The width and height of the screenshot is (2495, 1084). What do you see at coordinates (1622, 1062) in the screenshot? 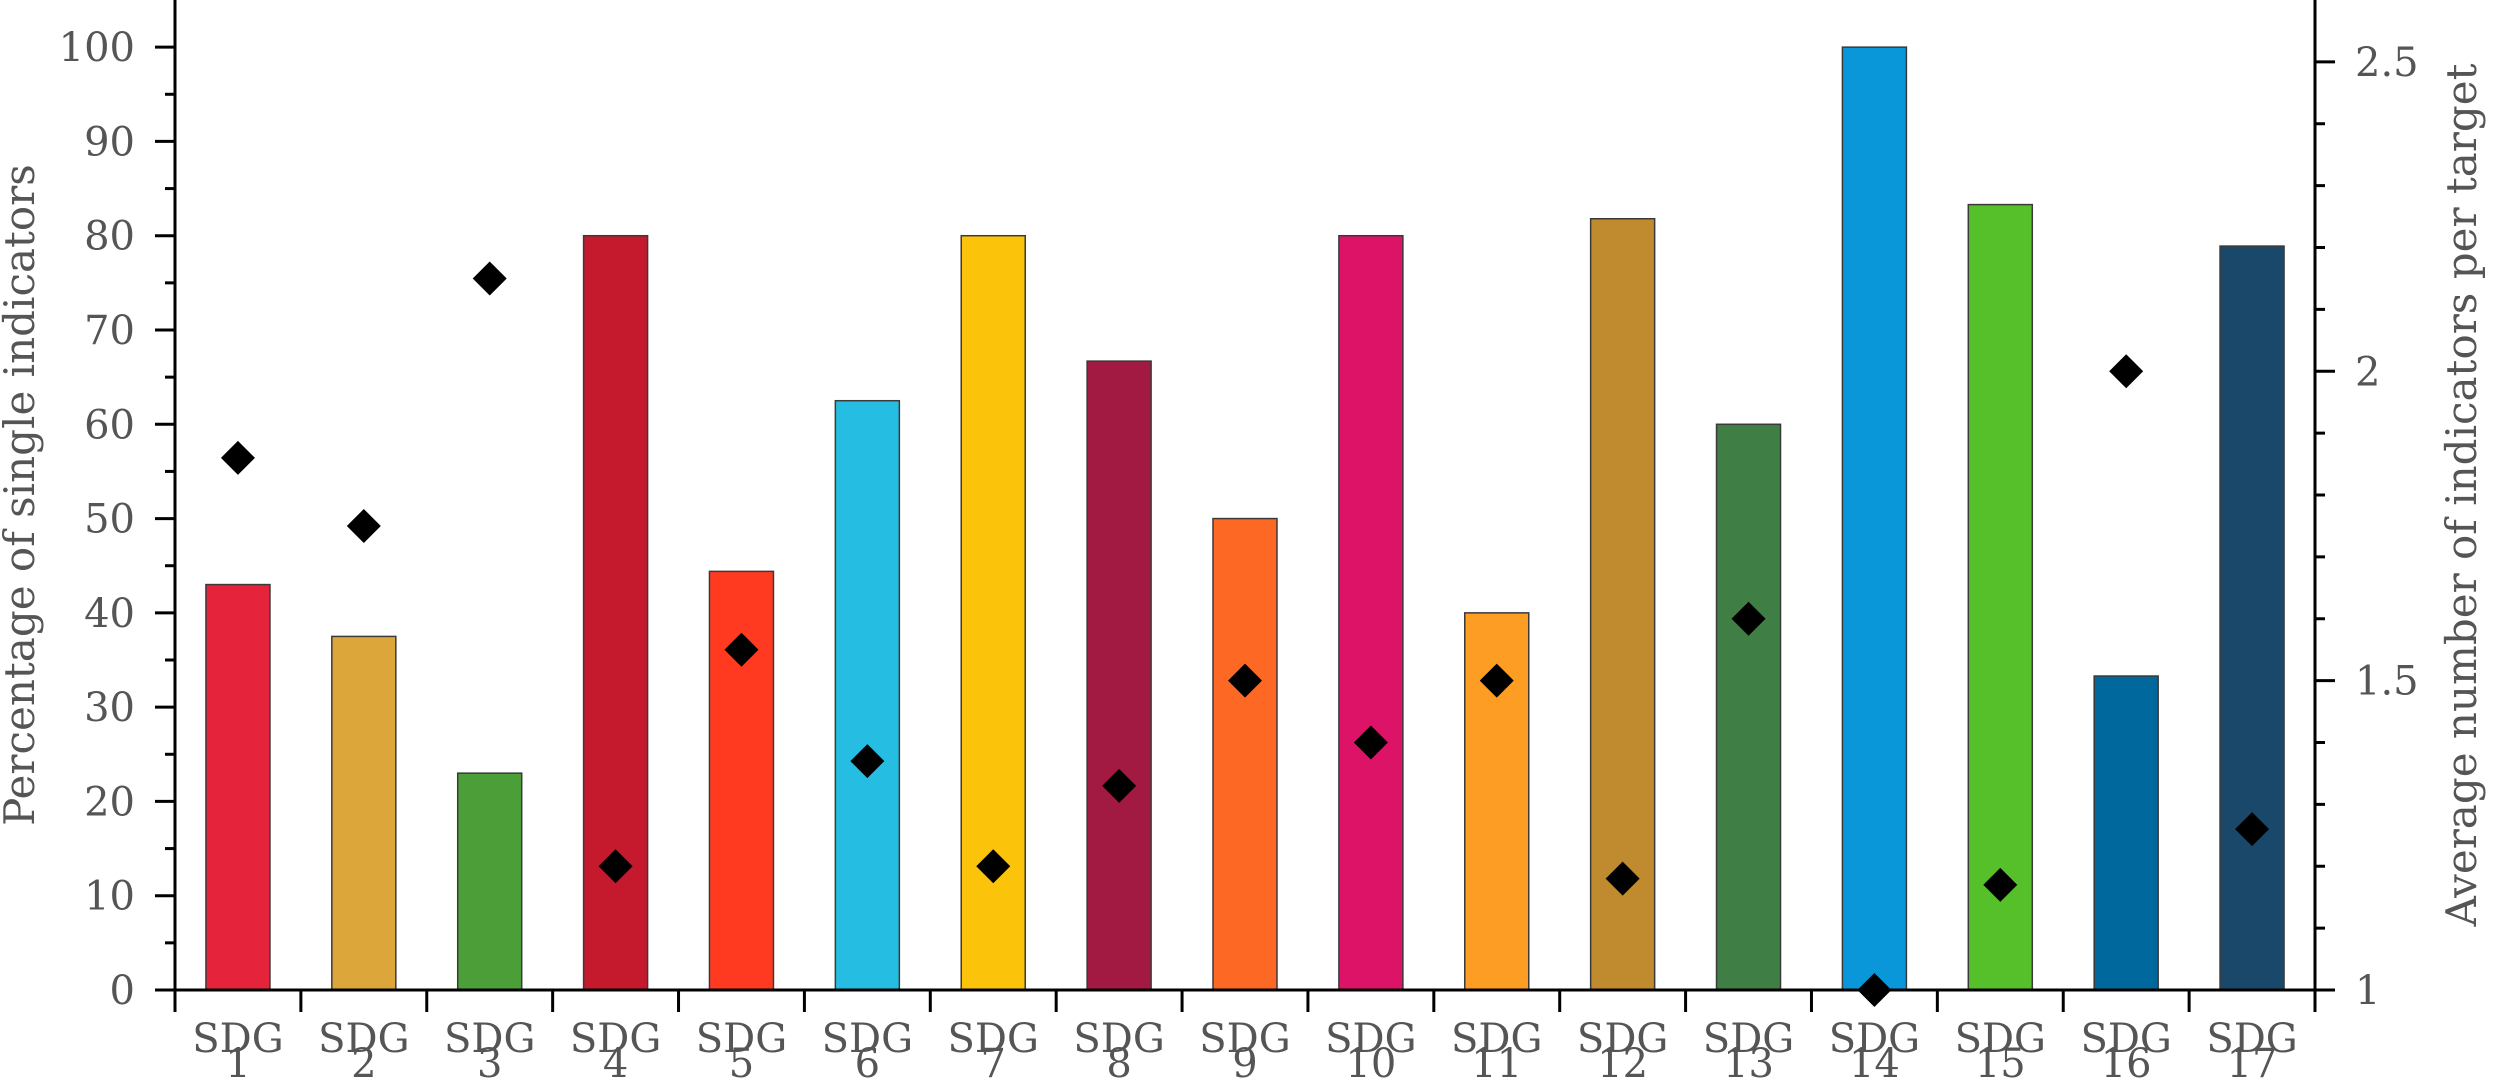
I see `x-tick-label-line2: 12` at bounding box center [1622, 1062].